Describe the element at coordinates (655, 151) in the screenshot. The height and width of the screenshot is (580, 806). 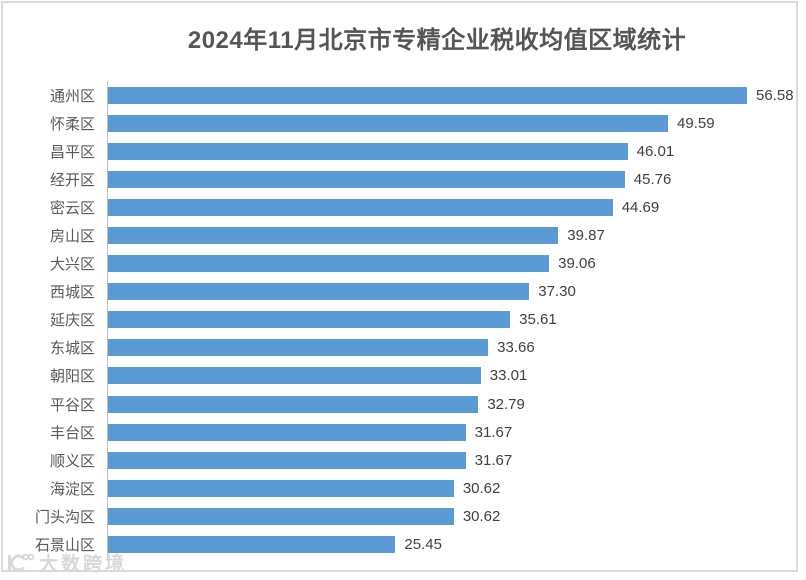
I see `value-label: 46.01` at that location.